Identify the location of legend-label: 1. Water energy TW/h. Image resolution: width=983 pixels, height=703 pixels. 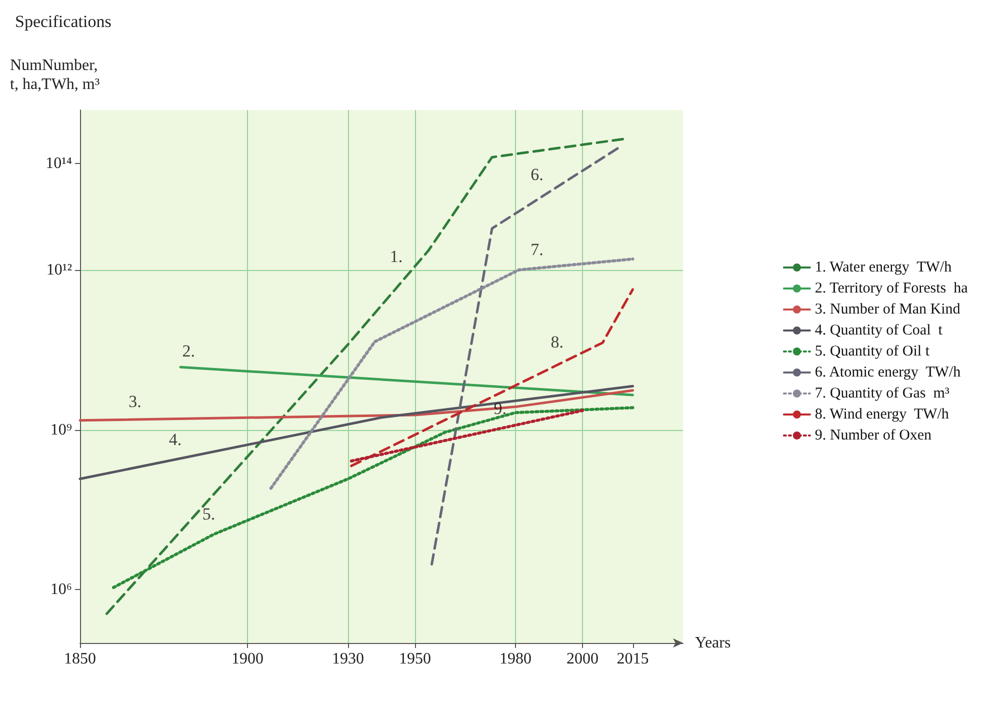
(883, 268).